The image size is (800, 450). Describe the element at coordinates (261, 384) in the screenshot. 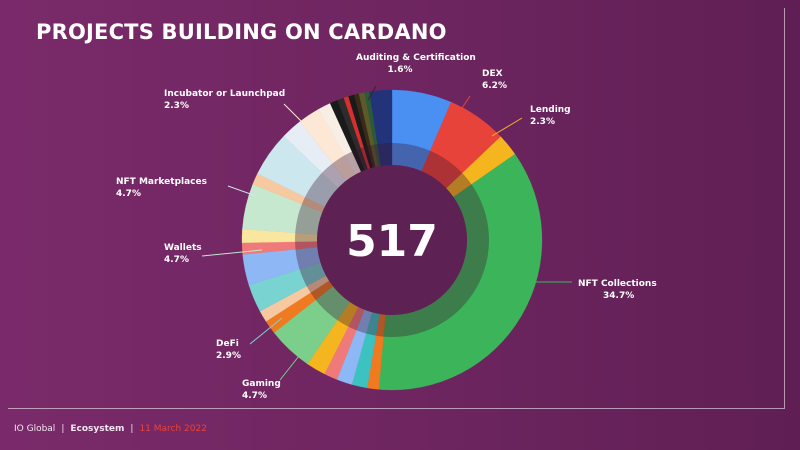

I see `slice-label-name: Gaming` at that location.